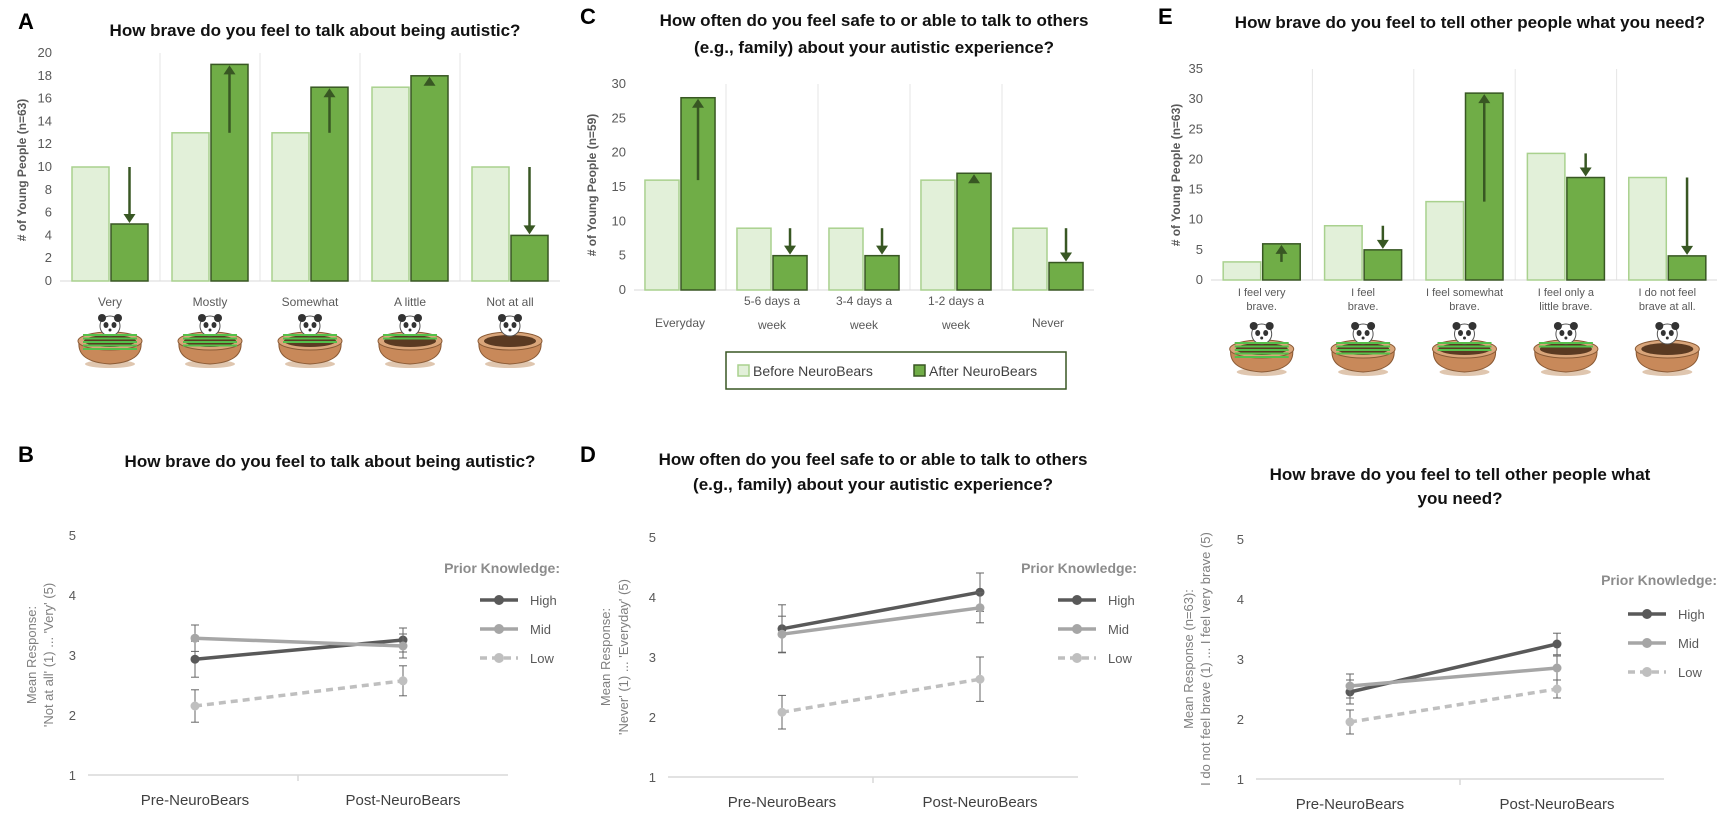  What do you see at coordinates (1196, 68) in the screenshot?
I see `y-tick-label: 35` at bounding box center [1196, 68].